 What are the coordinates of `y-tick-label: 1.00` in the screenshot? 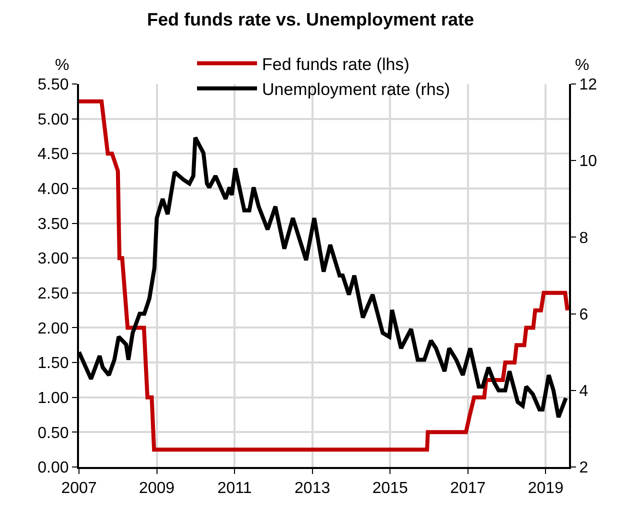 It's located at (53, 398).